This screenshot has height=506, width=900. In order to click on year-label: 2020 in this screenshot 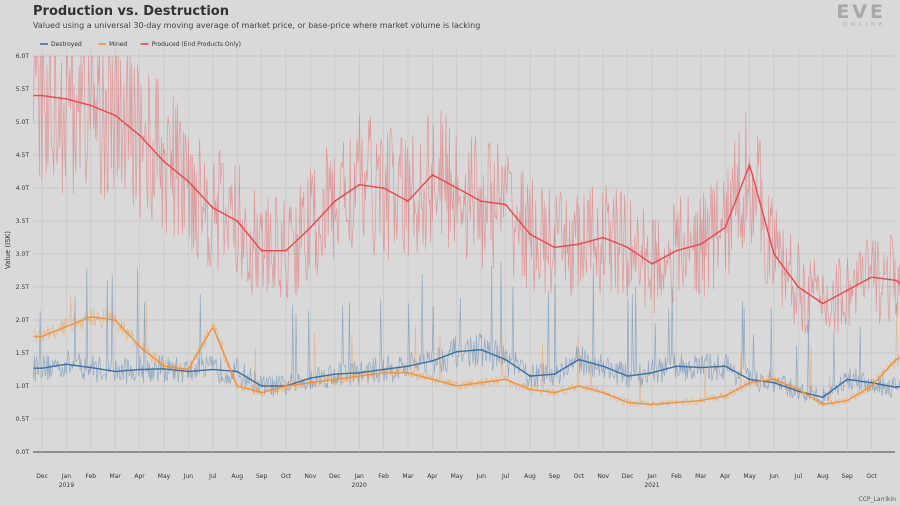, I will do `click(359, 485)`.